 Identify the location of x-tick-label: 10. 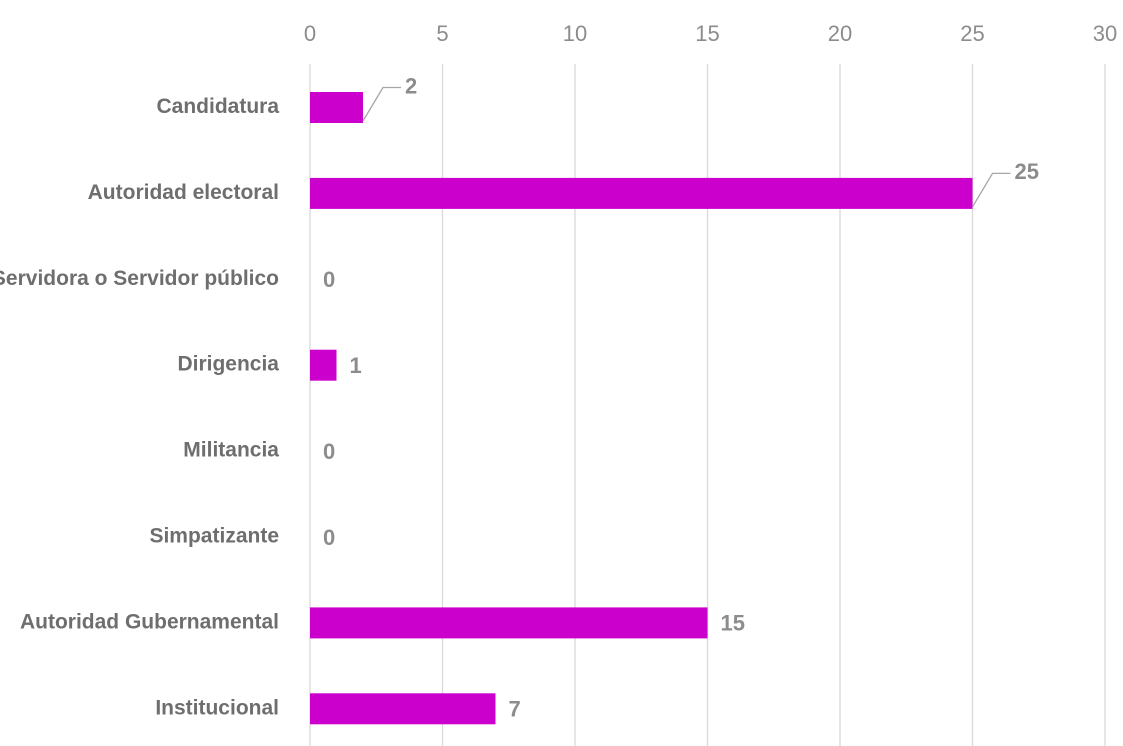
(575, 33).